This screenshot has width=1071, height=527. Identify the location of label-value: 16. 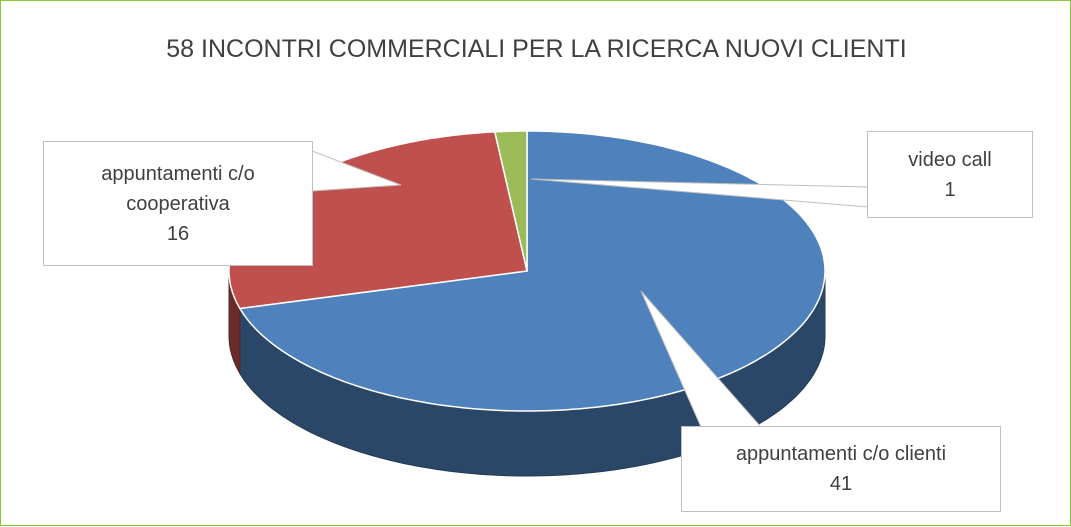
(178, 233).